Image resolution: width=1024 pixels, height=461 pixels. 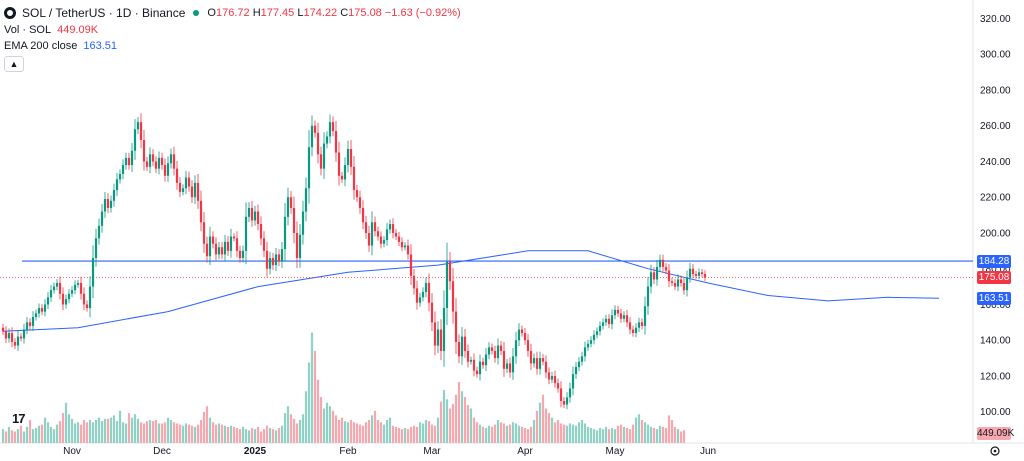 I want to click on x-tick-label: 2025, so click(x=255, y=451).